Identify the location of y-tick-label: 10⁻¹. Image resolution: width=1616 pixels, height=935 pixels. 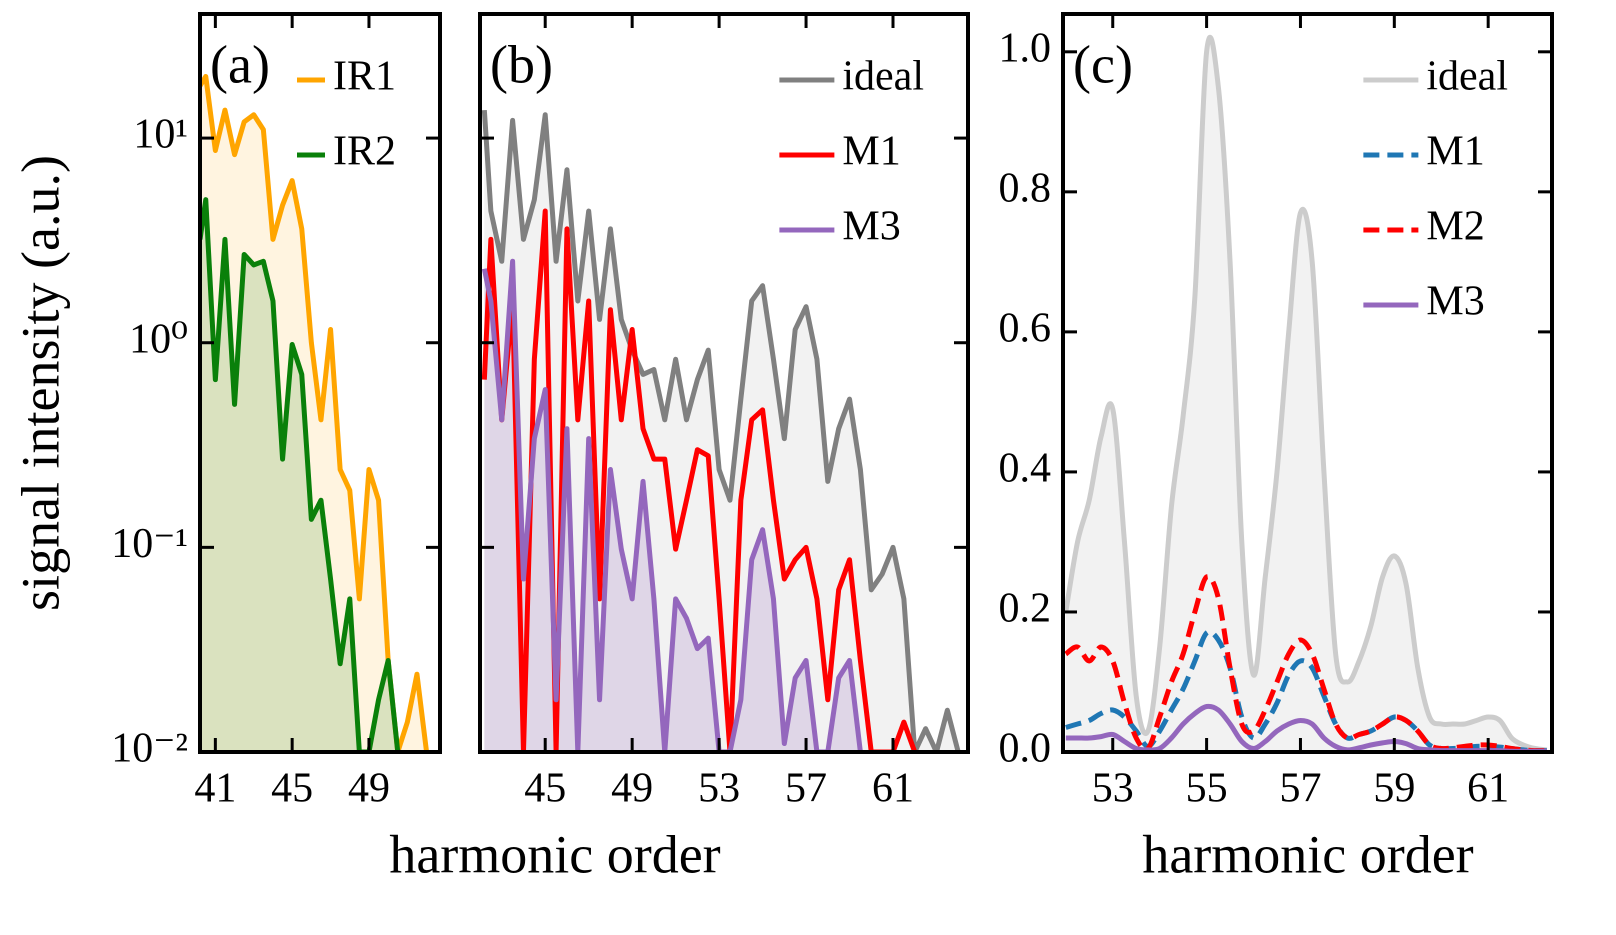
(149, 544).